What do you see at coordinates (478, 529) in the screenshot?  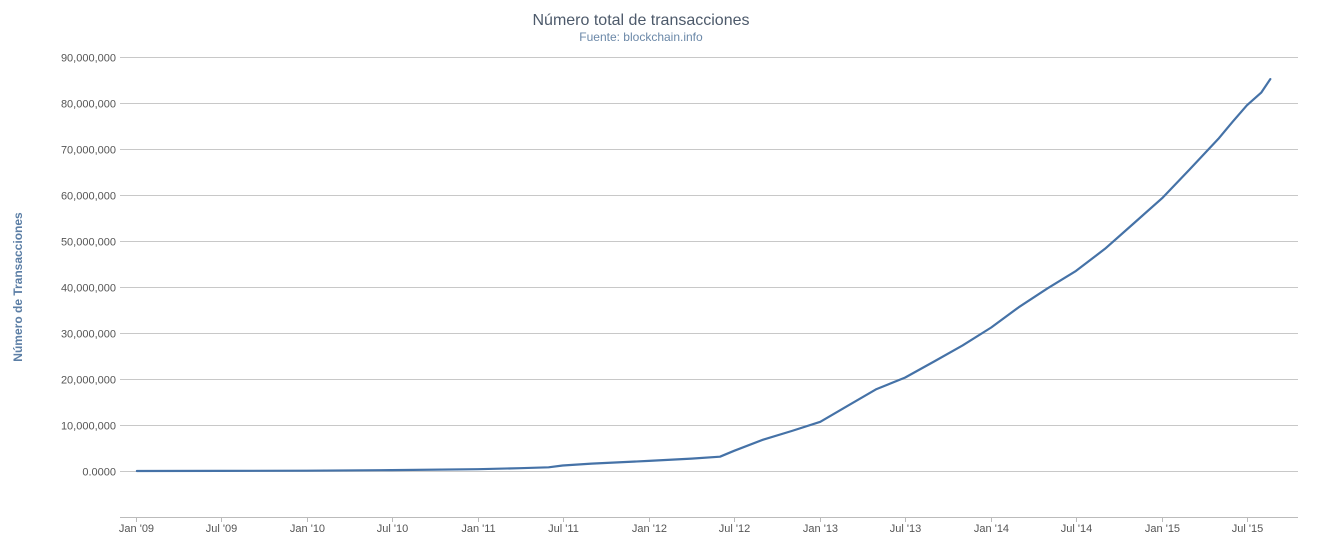 I see `x-tick-label: Jan '11` at bounding box center [478, 529].